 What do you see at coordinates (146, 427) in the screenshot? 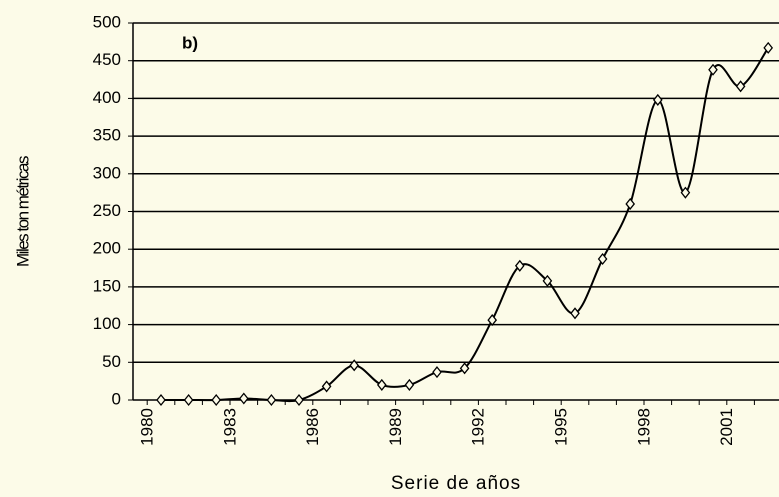
I see `x-tick-label: 1980` at bounding box center [146, 427].